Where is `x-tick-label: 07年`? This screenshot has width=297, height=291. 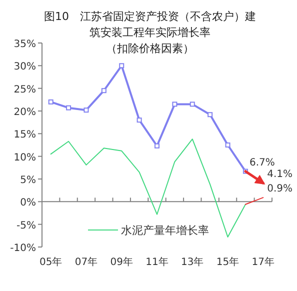 x-tick-label: 07年 is located at coordinates (86, 262).